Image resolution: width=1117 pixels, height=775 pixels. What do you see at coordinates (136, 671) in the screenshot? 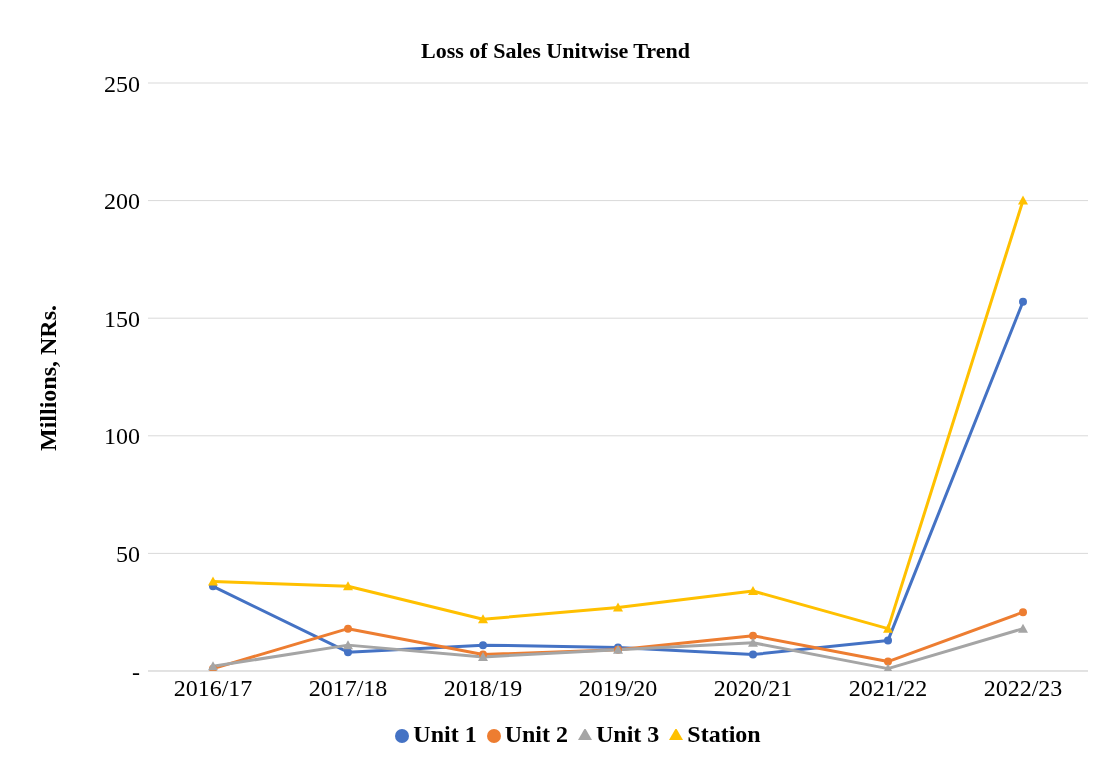
I see `y-tick-label: -` at bounding box center [136, 671].